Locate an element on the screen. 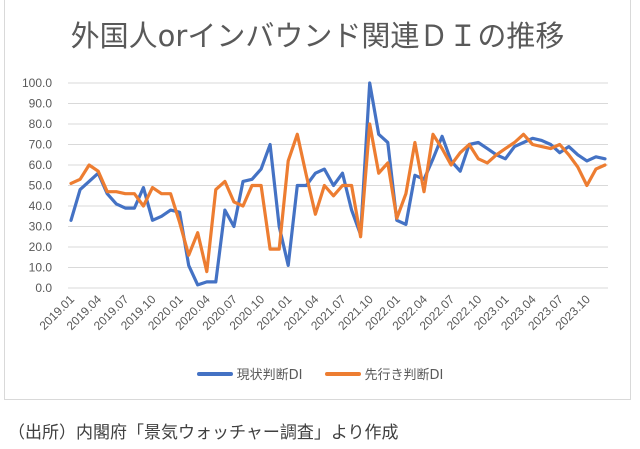 This screenshot has width=640, height=449. chart-title: 外国人orインバウンド関連ＤＩの推移 is located at coordinates (317, 36).